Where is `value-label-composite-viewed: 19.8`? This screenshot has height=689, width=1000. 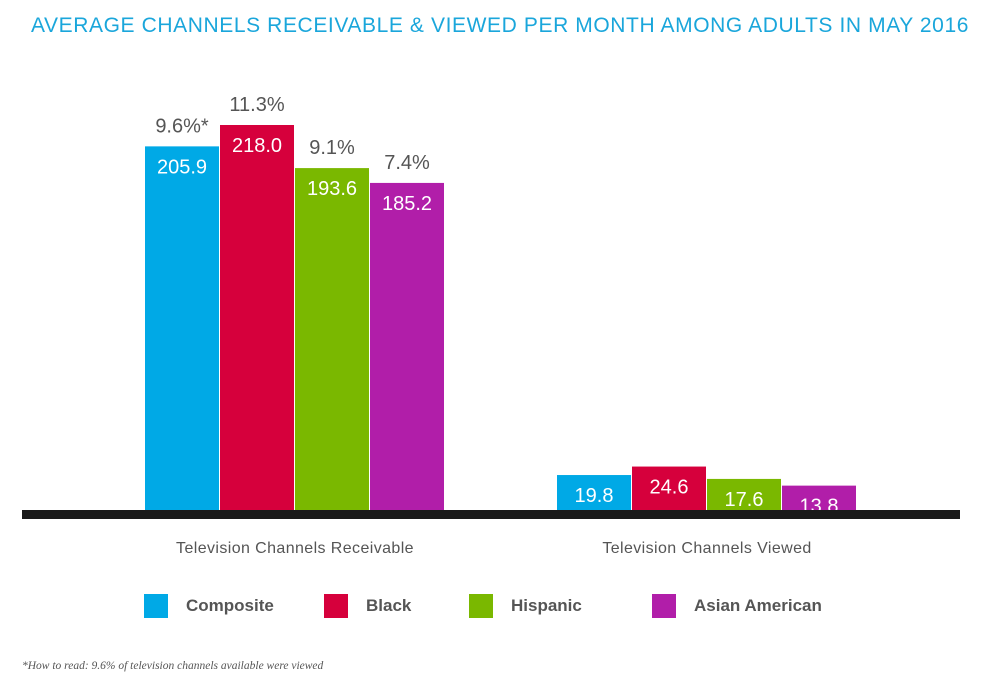
value-label-composite-viewed: 19.8 is located at coordinates (594, 496).